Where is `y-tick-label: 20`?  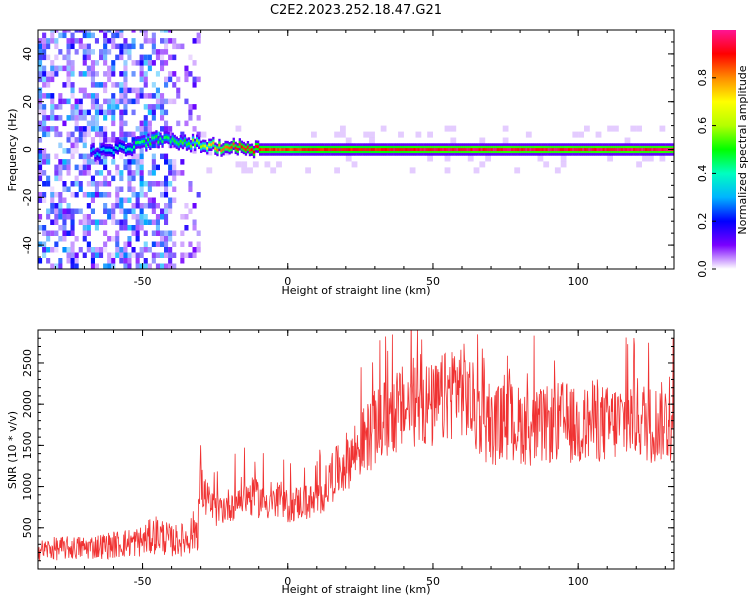 y-tick-label: 20 is located at coordinates (27, 102).